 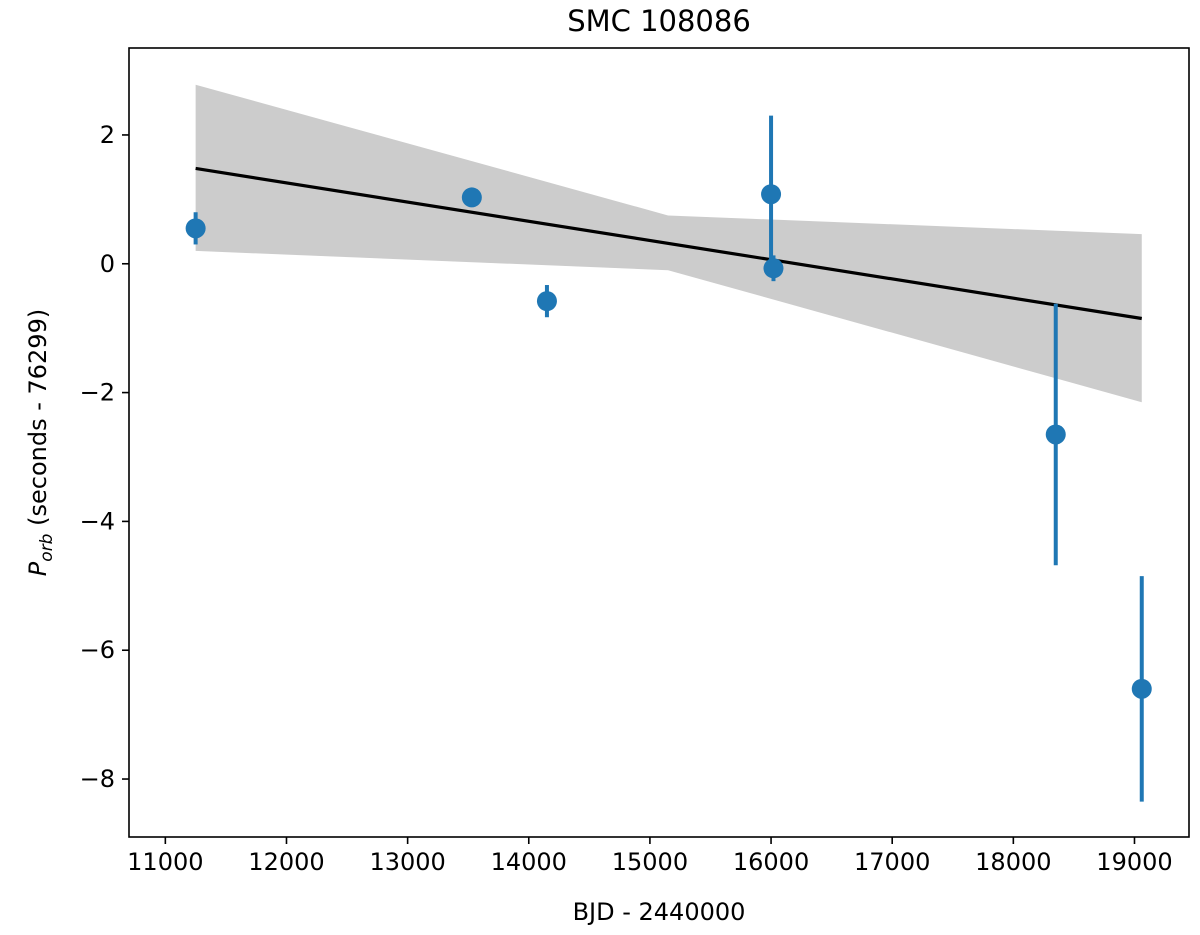 What do you see at coordinates (97, 393) in the screenshot?
I see `y-tick-label: −2` at bounding box center [97, 393].